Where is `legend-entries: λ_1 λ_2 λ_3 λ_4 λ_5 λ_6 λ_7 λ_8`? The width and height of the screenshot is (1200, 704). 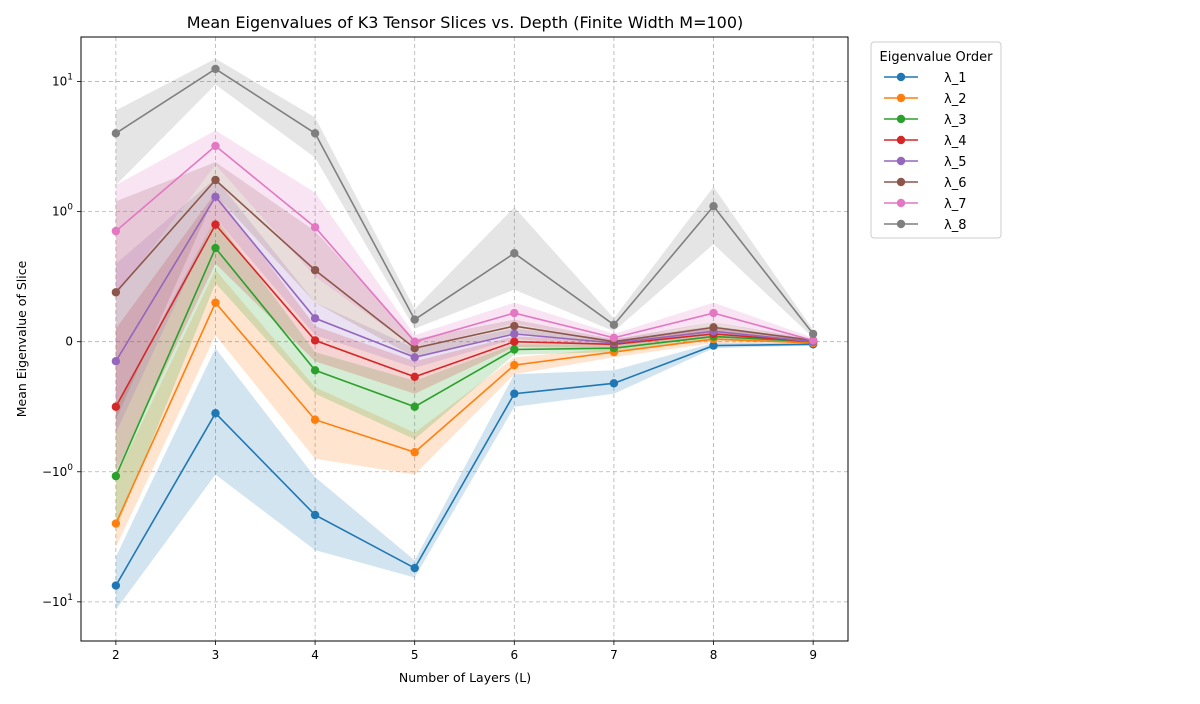
legend-entries: λ_1 λ_2 λ_3 λ_4 λ_5 λ_6 λ_7 λ_8 is located at coordinates (925, 152).